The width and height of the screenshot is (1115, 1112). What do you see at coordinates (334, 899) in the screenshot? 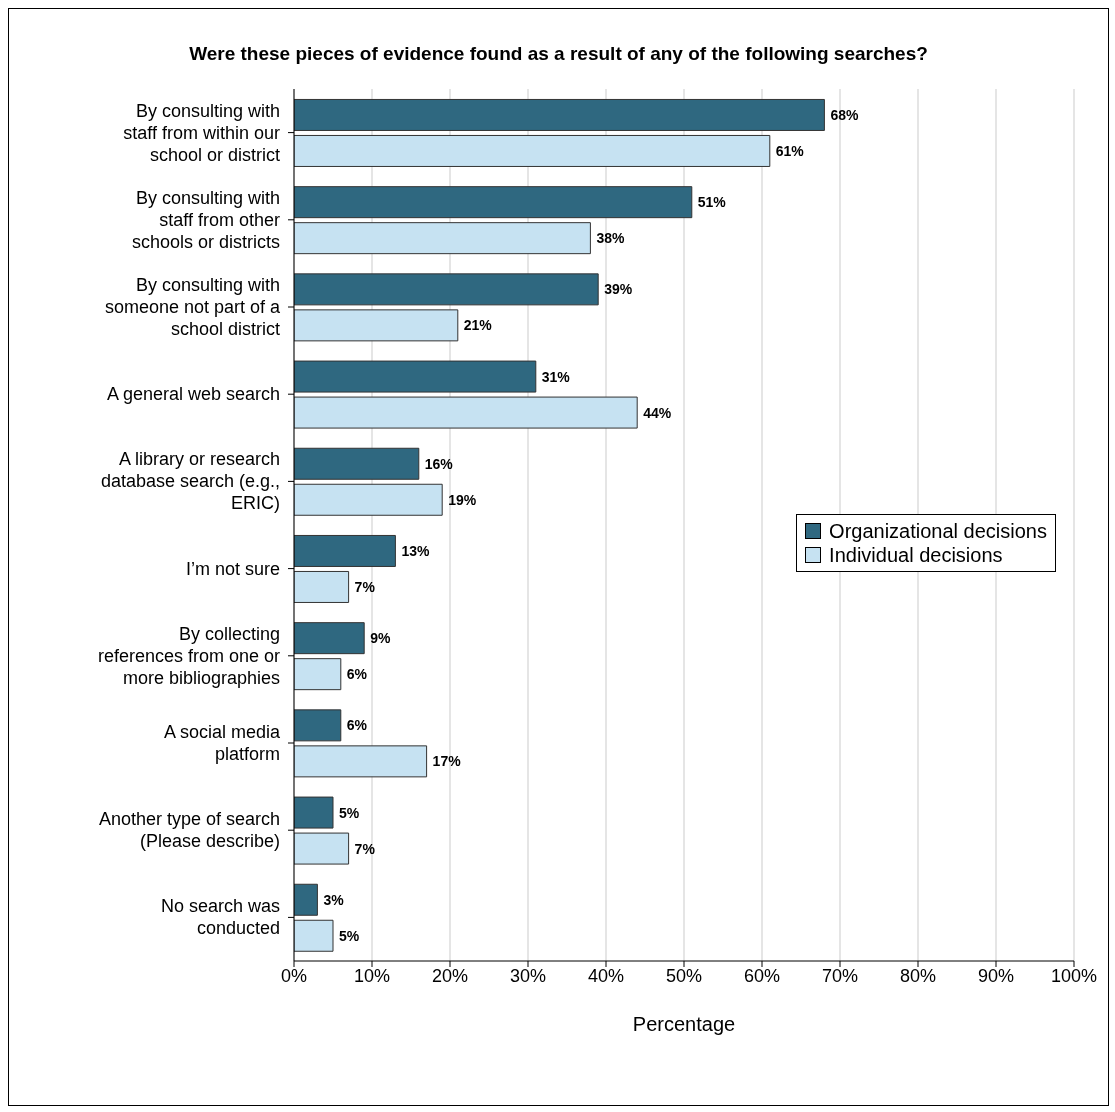
I see `data-label: 3%` at bounding box center [334, 899].